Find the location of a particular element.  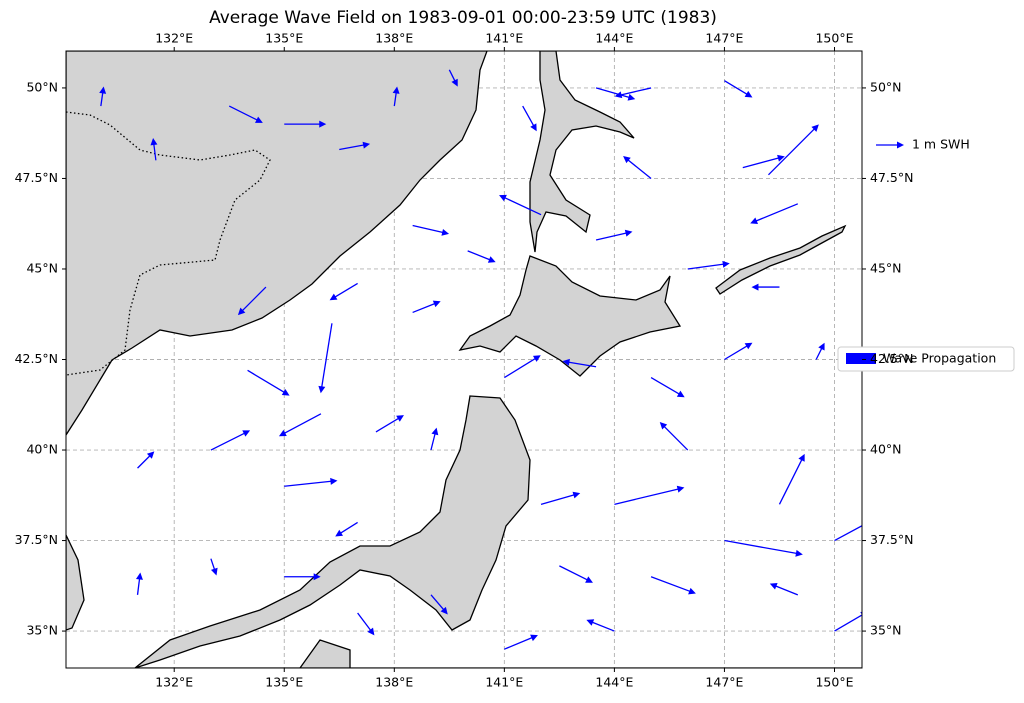

legend-key-head is located at coordinates (900, 145).